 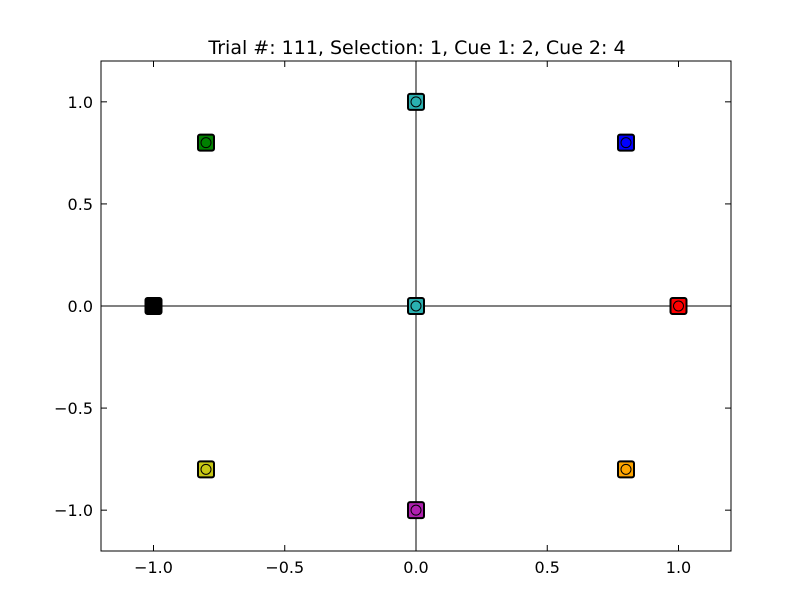 I want to click on y-tick-label: 1.0, so click(x=80, y=102).